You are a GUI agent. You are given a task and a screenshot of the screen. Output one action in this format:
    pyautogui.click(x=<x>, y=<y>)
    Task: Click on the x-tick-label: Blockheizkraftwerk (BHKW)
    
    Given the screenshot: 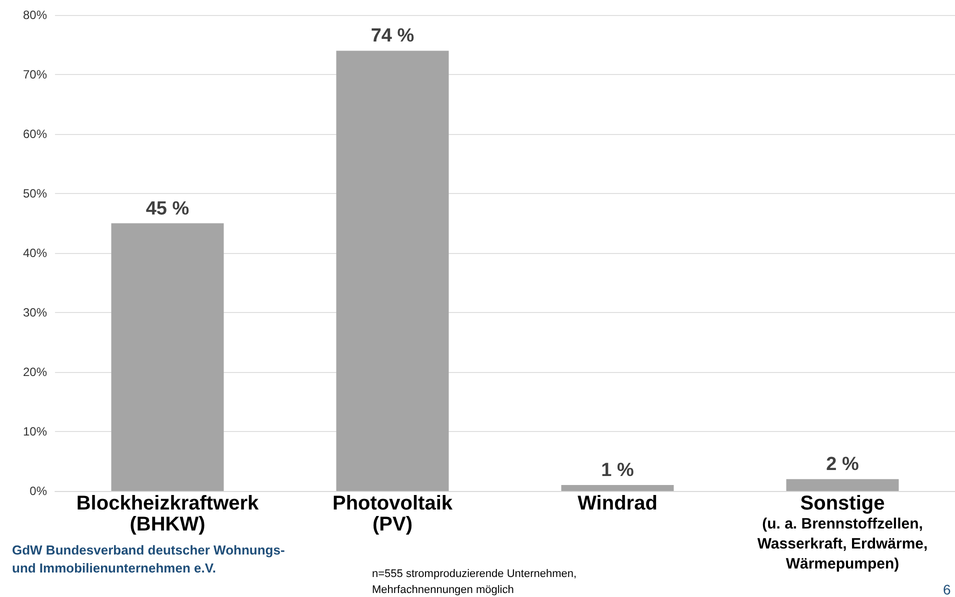 What is the action you would take?
    pyautogui.click(x=168, y=514)
    